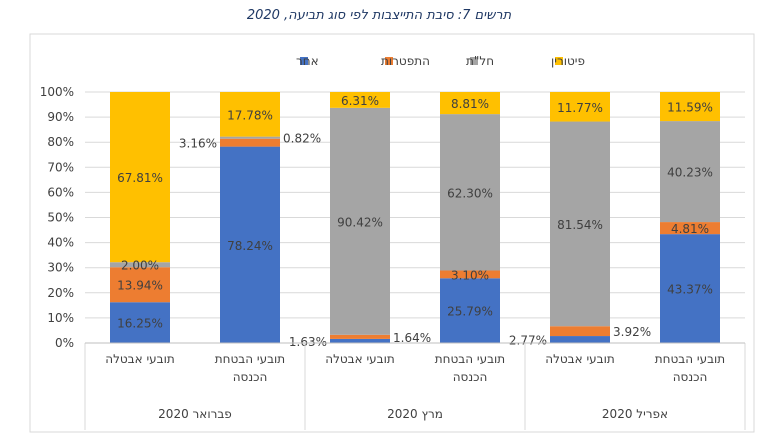  Describe the element at coordinates (60, 218) in the screenshot. I see `y-tick-label: 50%` at that location.